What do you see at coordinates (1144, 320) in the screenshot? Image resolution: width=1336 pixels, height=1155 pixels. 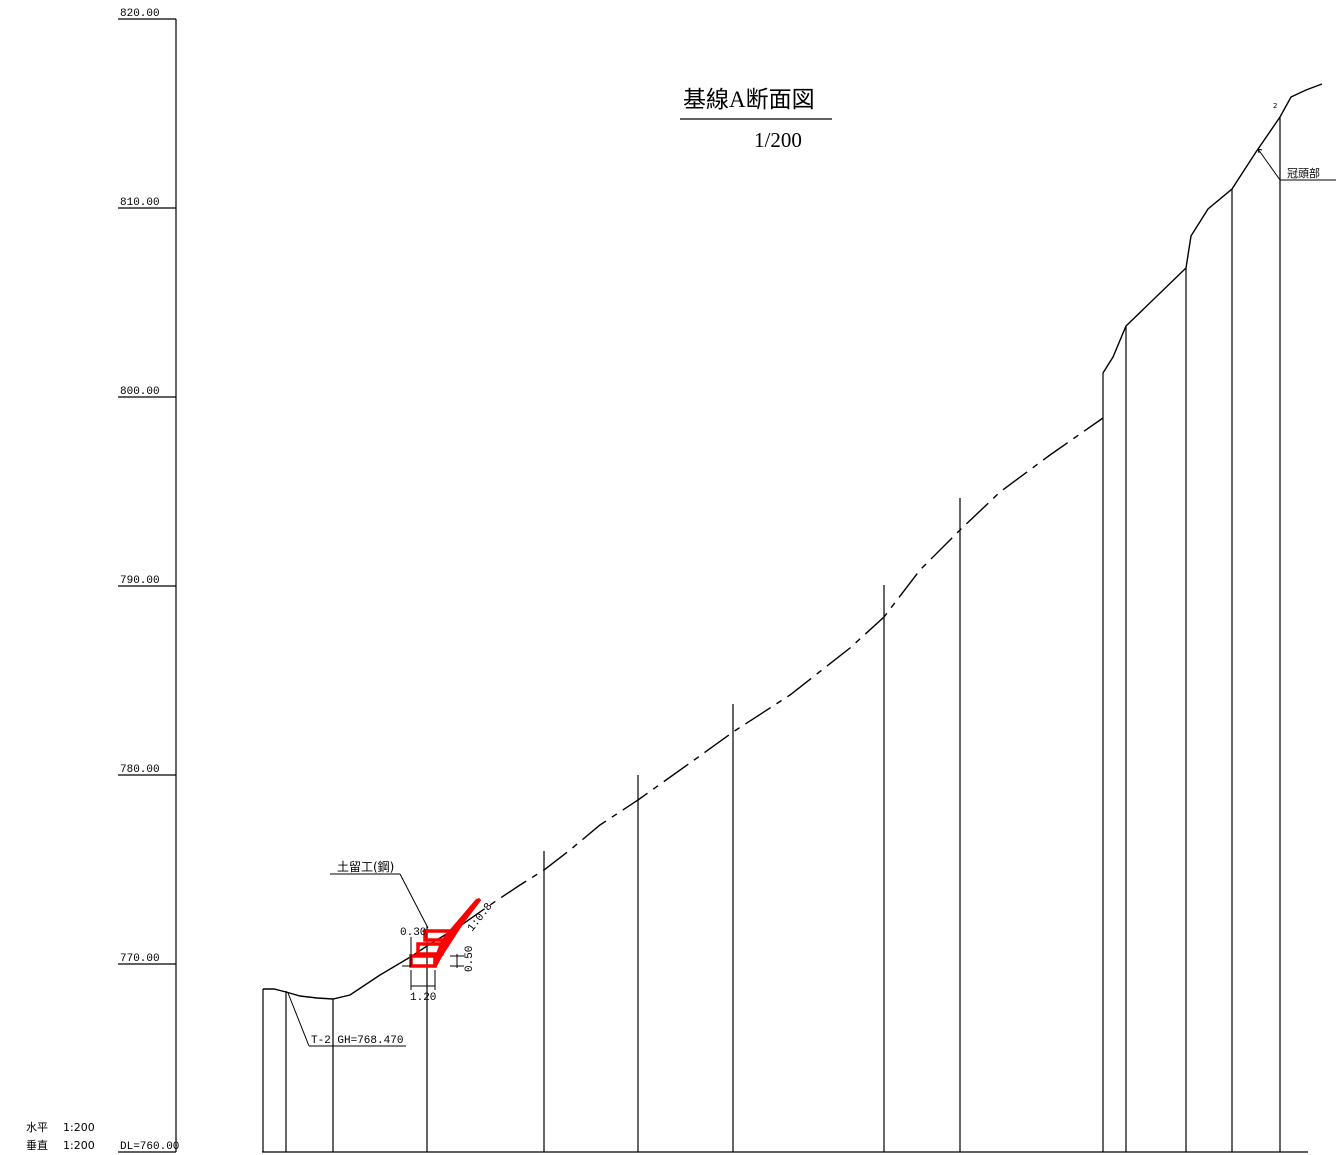 I see `ground-profile-solid-mid` at bounding box center [1144, 320].